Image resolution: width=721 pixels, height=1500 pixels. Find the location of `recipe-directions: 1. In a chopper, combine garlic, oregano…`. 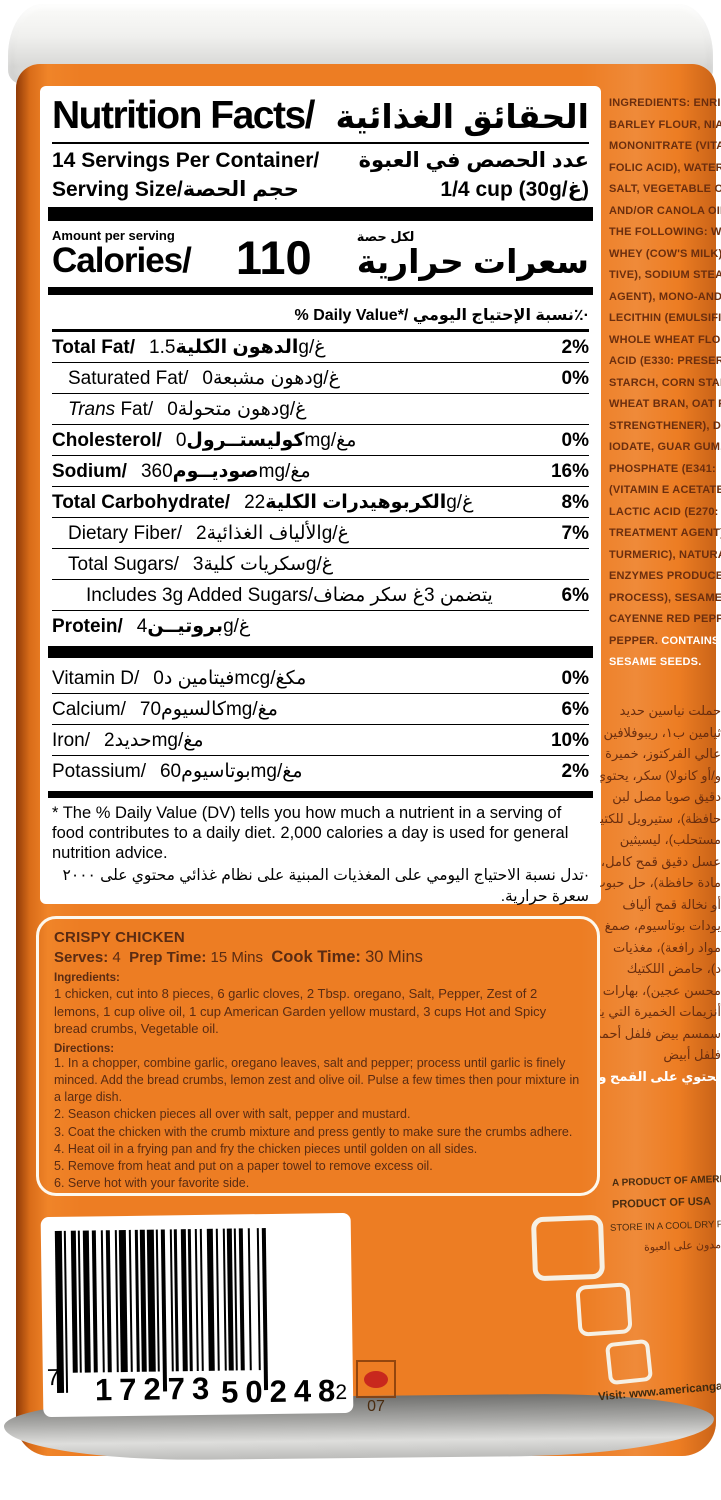

recipe-directions: 1. In a chopper, combine garlic, oregano… is located at coordinates (318, 1124).